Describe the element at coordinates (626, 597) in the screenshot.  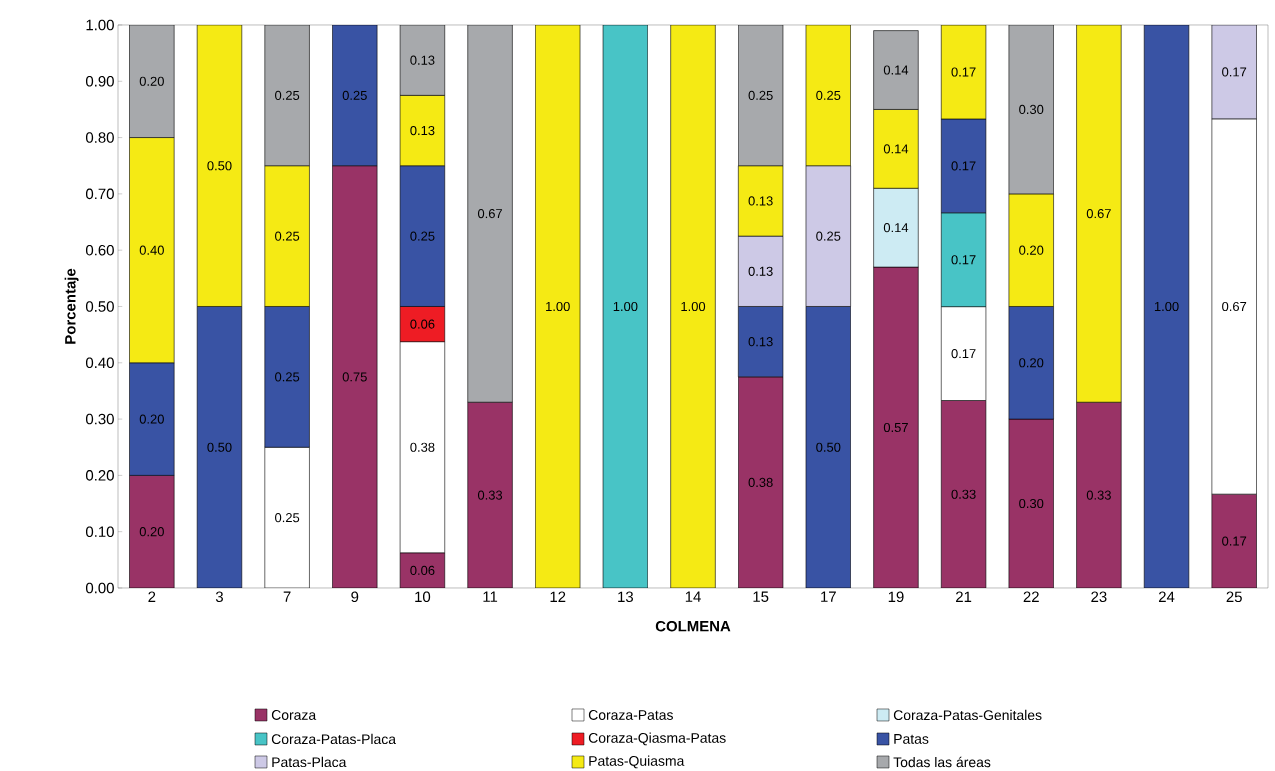
I see `x-tick-label: 13` at that location.